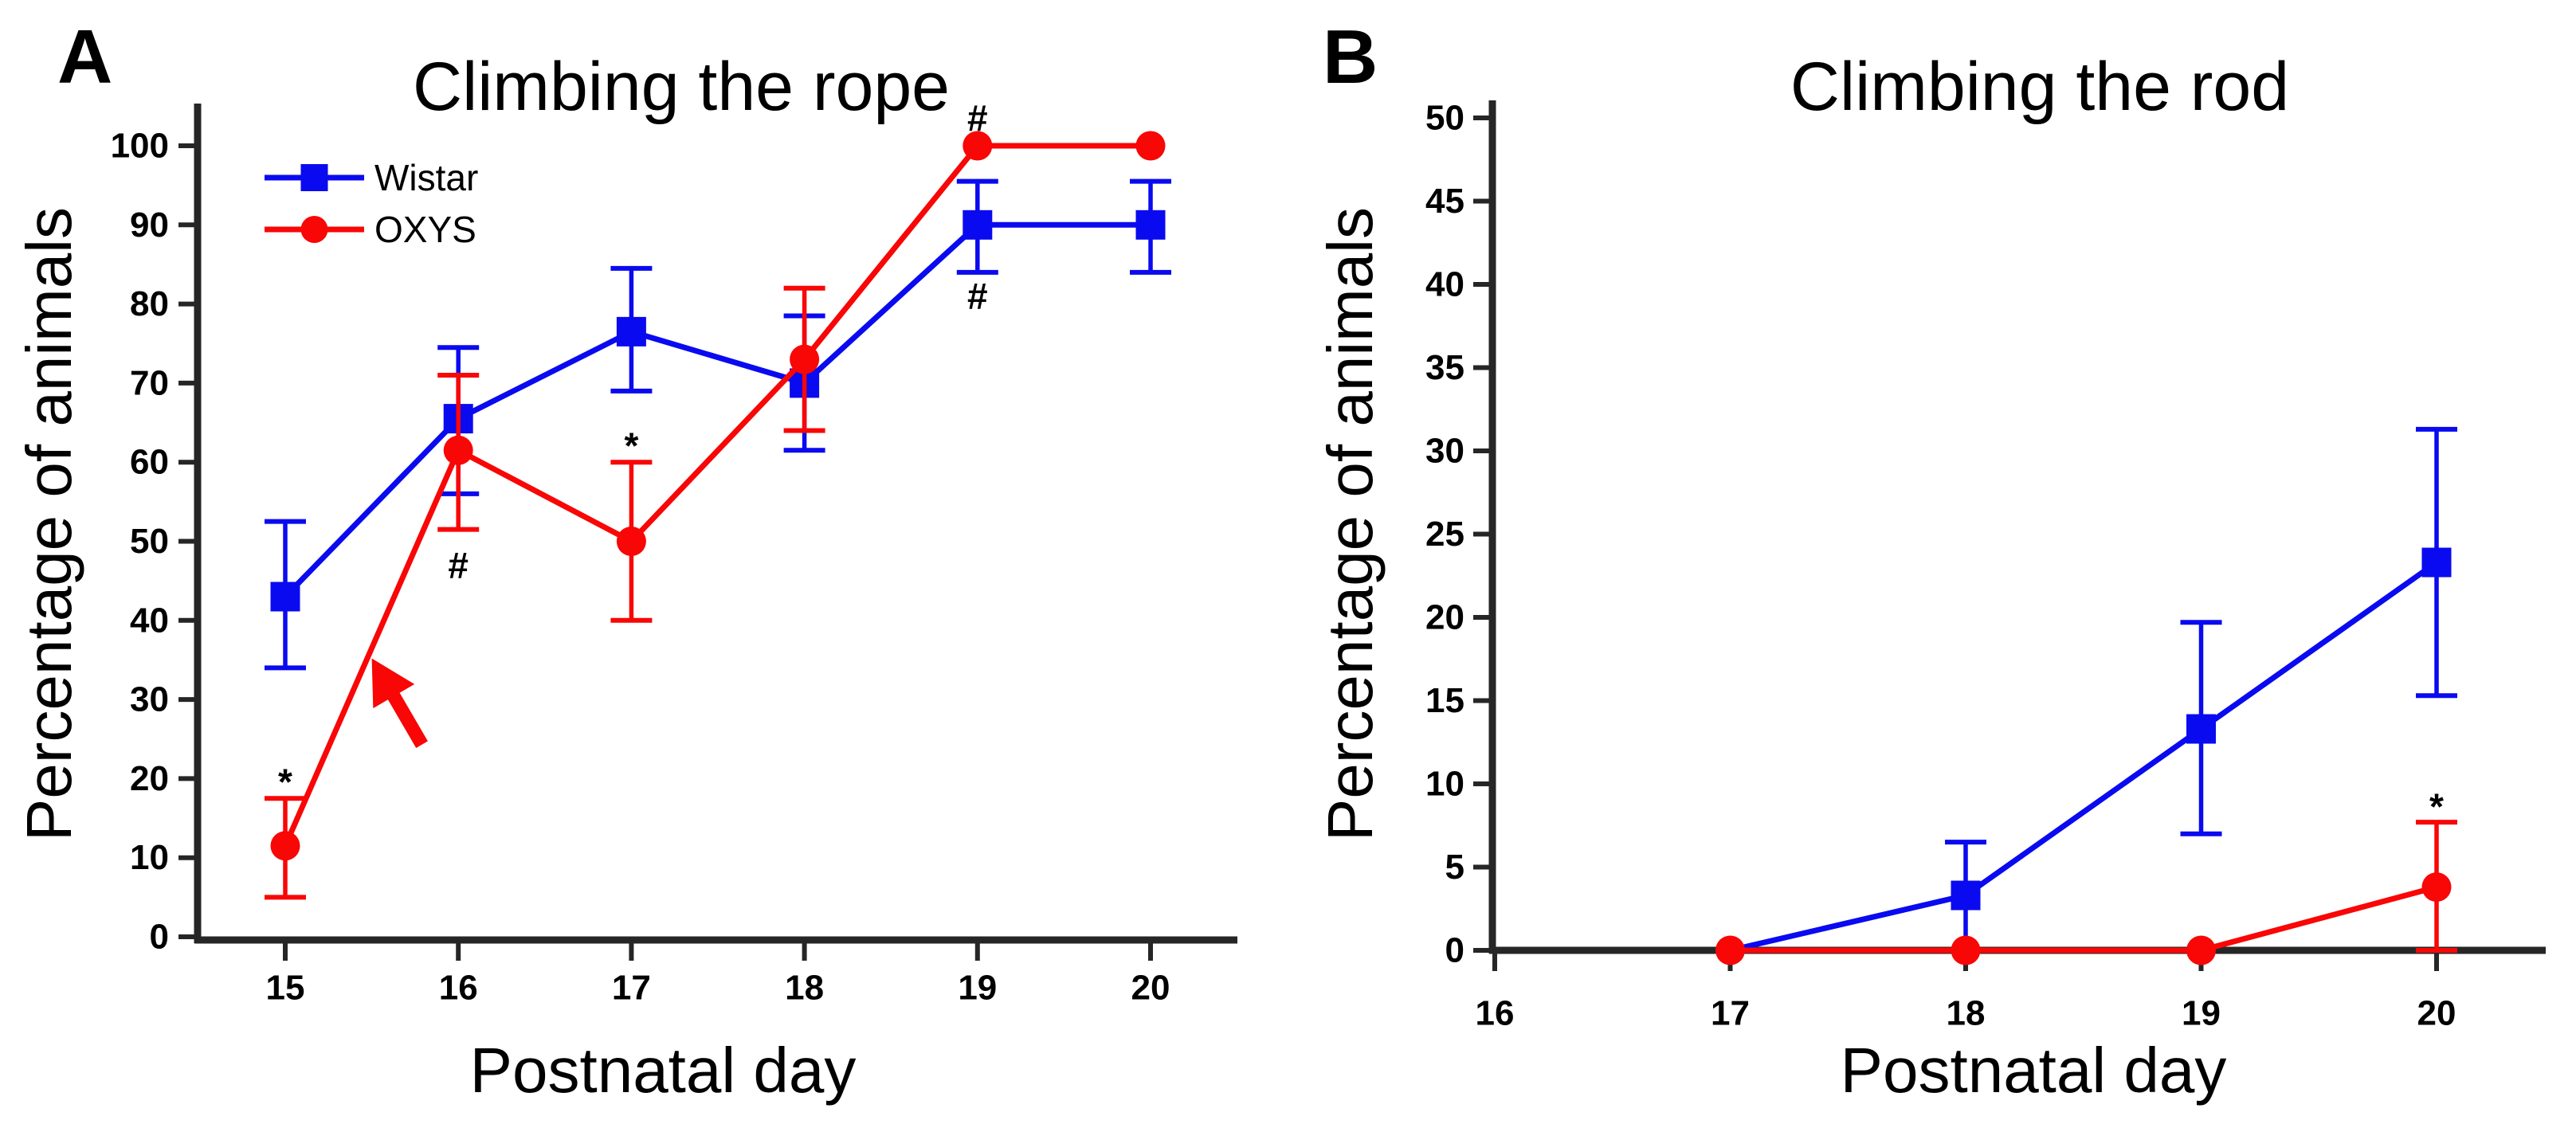  Describe the element at coordinates (2040, 87) in the screenshot. I see `panel-b-title: Climbing the rod` at that location.